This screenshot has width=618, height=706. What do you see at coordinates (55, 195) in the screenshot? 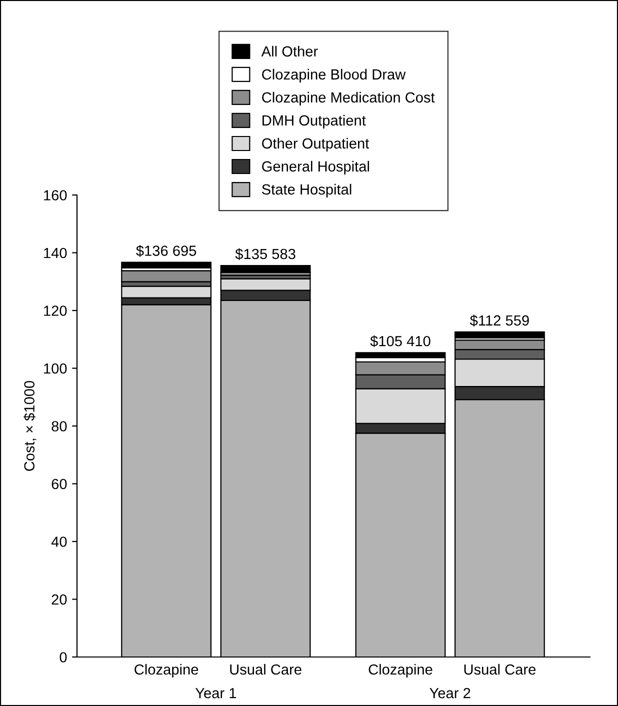
I see `y-tick-label: 160` at bounding box center [55, 195].